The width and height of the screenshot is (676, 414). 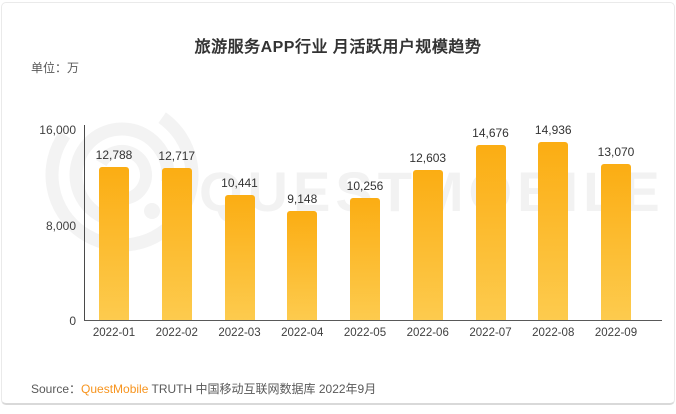 What do you see at coordinates (114, 155) in the screenshot?
I see `bar-value-label: 12,788` at bounding box center [114, 155].